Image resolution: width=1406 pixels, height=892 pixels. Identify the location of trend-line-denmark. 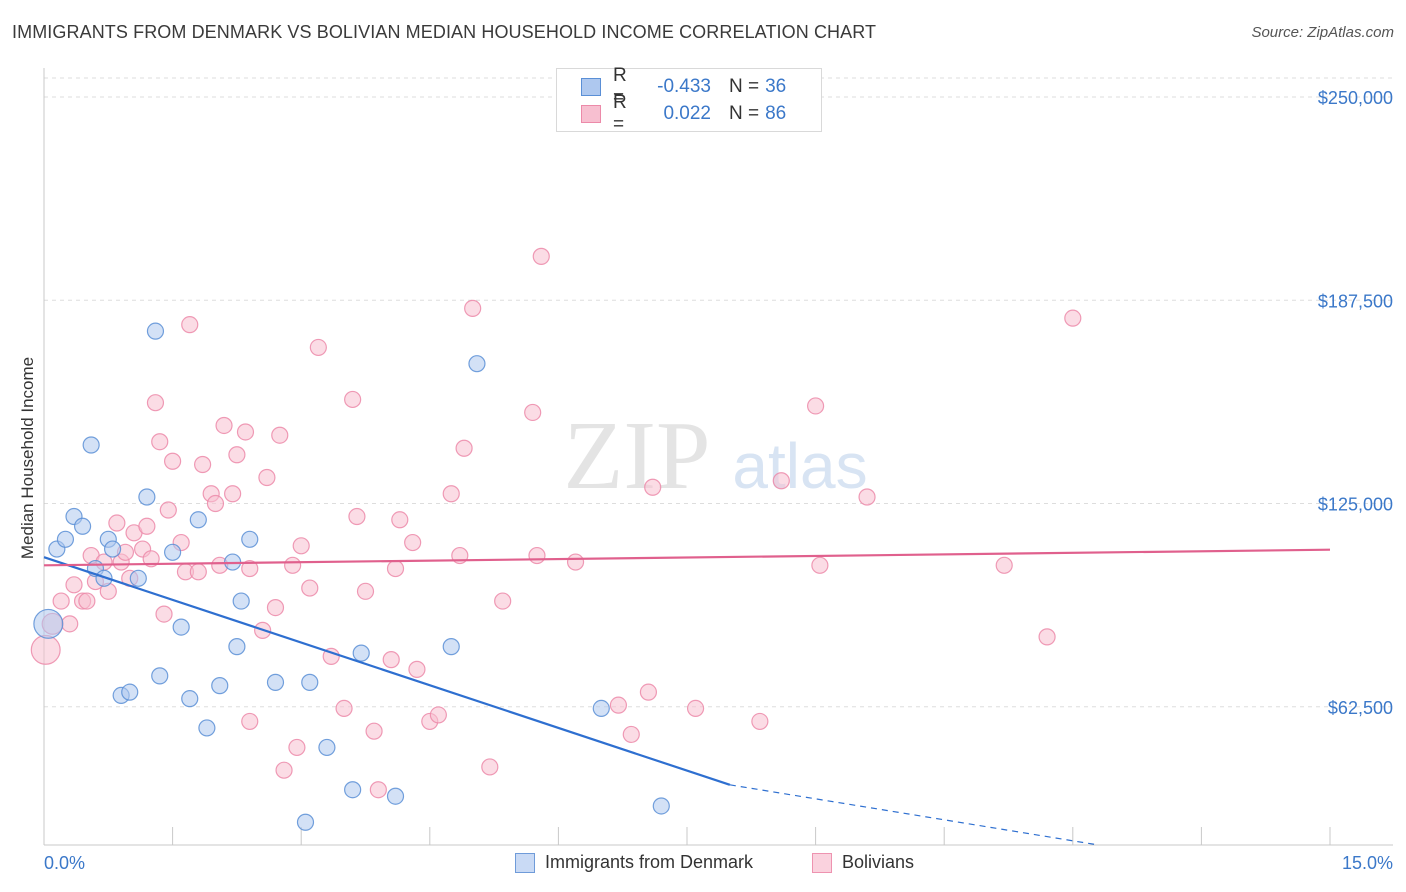
(387, 671).